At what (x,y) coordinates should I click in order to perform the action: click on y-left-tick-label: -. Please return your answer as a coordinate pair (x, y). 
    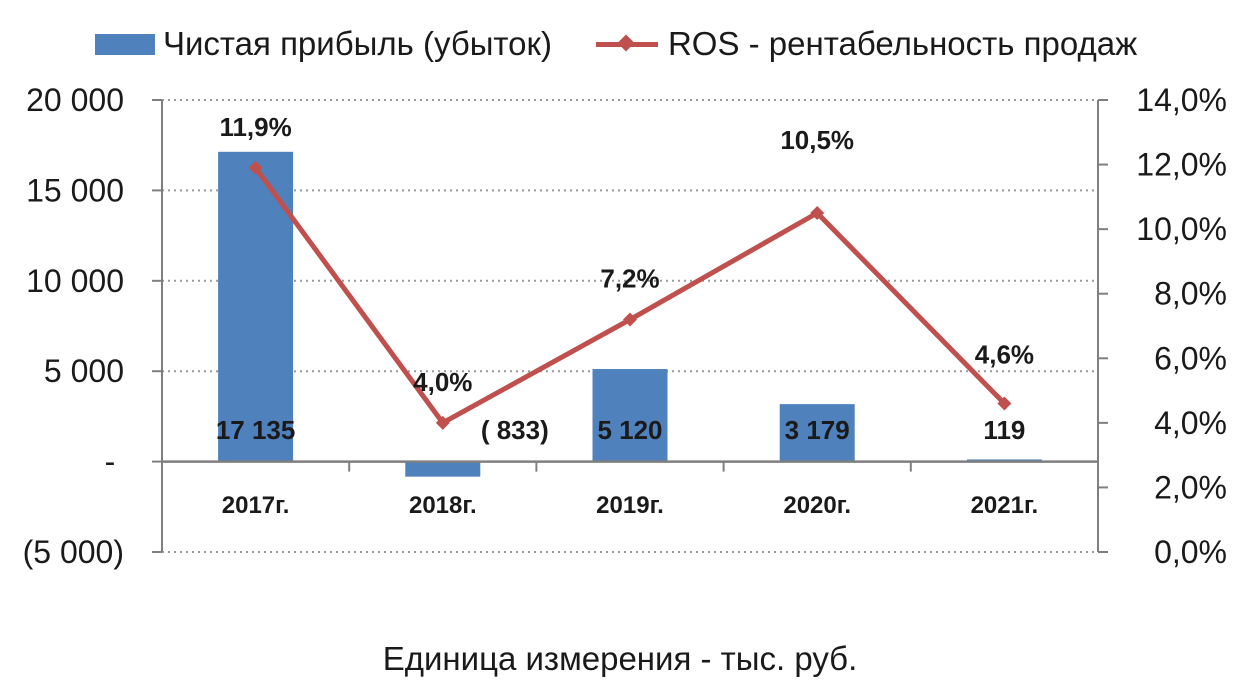
    Looking at the image, I should click on (110, 462).